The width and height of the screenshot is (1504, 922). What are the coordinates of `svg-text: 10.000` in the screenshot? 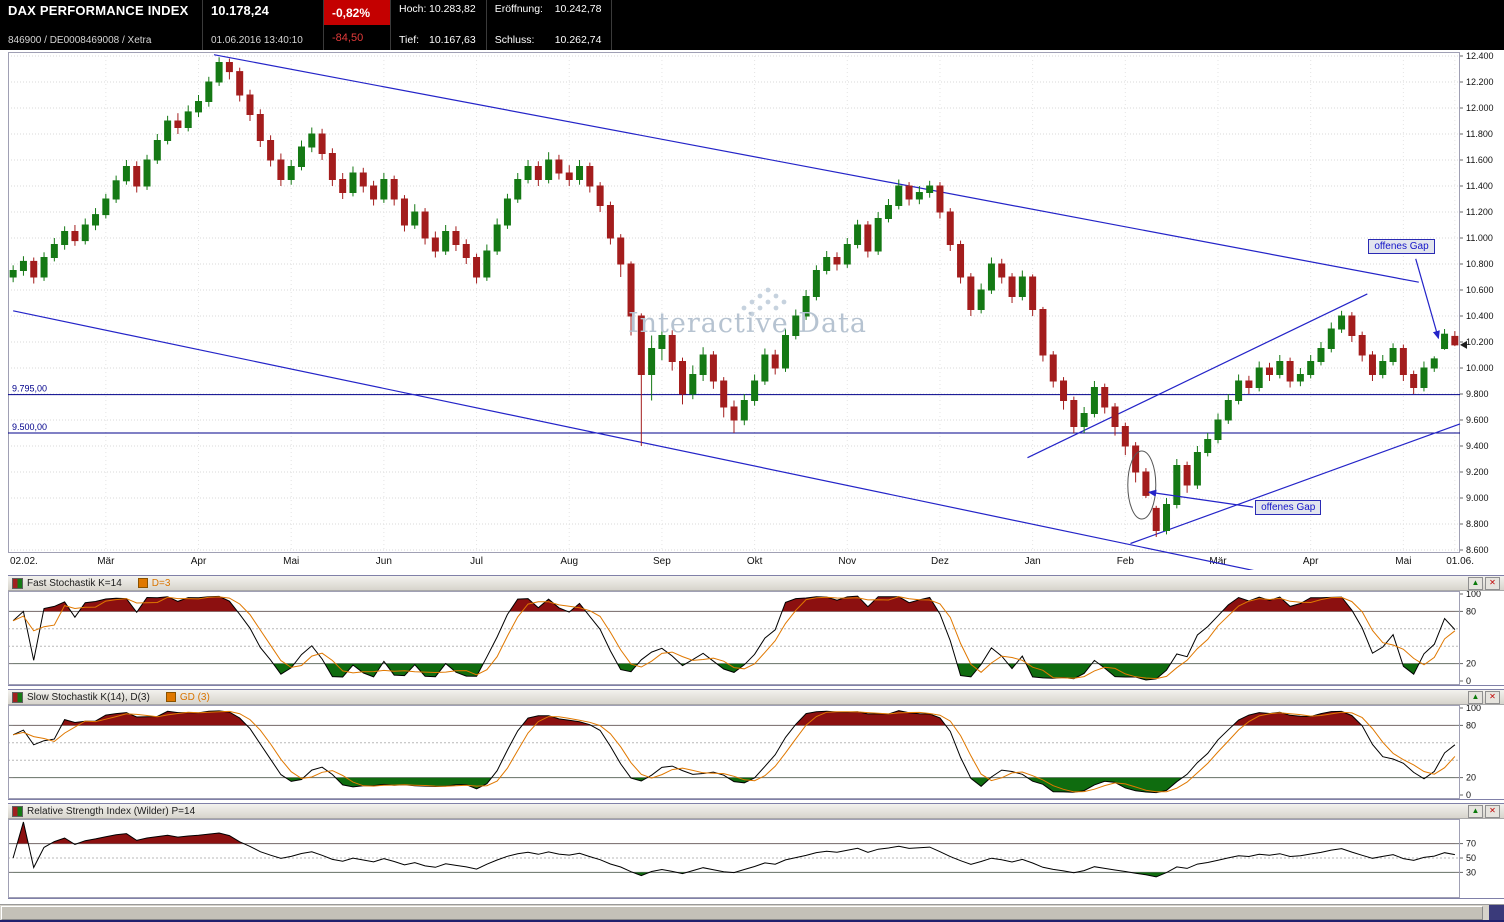 It's located at (1480, 368).